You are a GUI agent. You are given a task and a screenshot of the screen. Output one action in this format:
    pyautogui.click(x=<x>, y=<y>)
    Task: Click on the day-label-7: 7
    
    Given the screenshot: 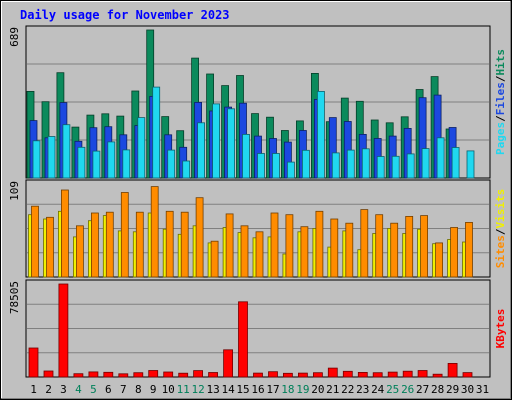 What is the action you would take?
    pyautogui.click(x=123, y=389)
    